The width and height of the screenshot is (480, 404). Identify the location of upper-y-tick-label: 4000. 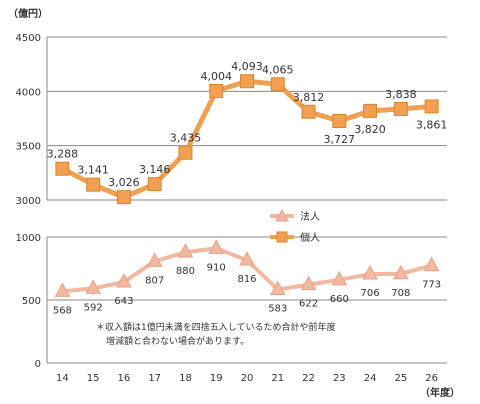
(28, 92).